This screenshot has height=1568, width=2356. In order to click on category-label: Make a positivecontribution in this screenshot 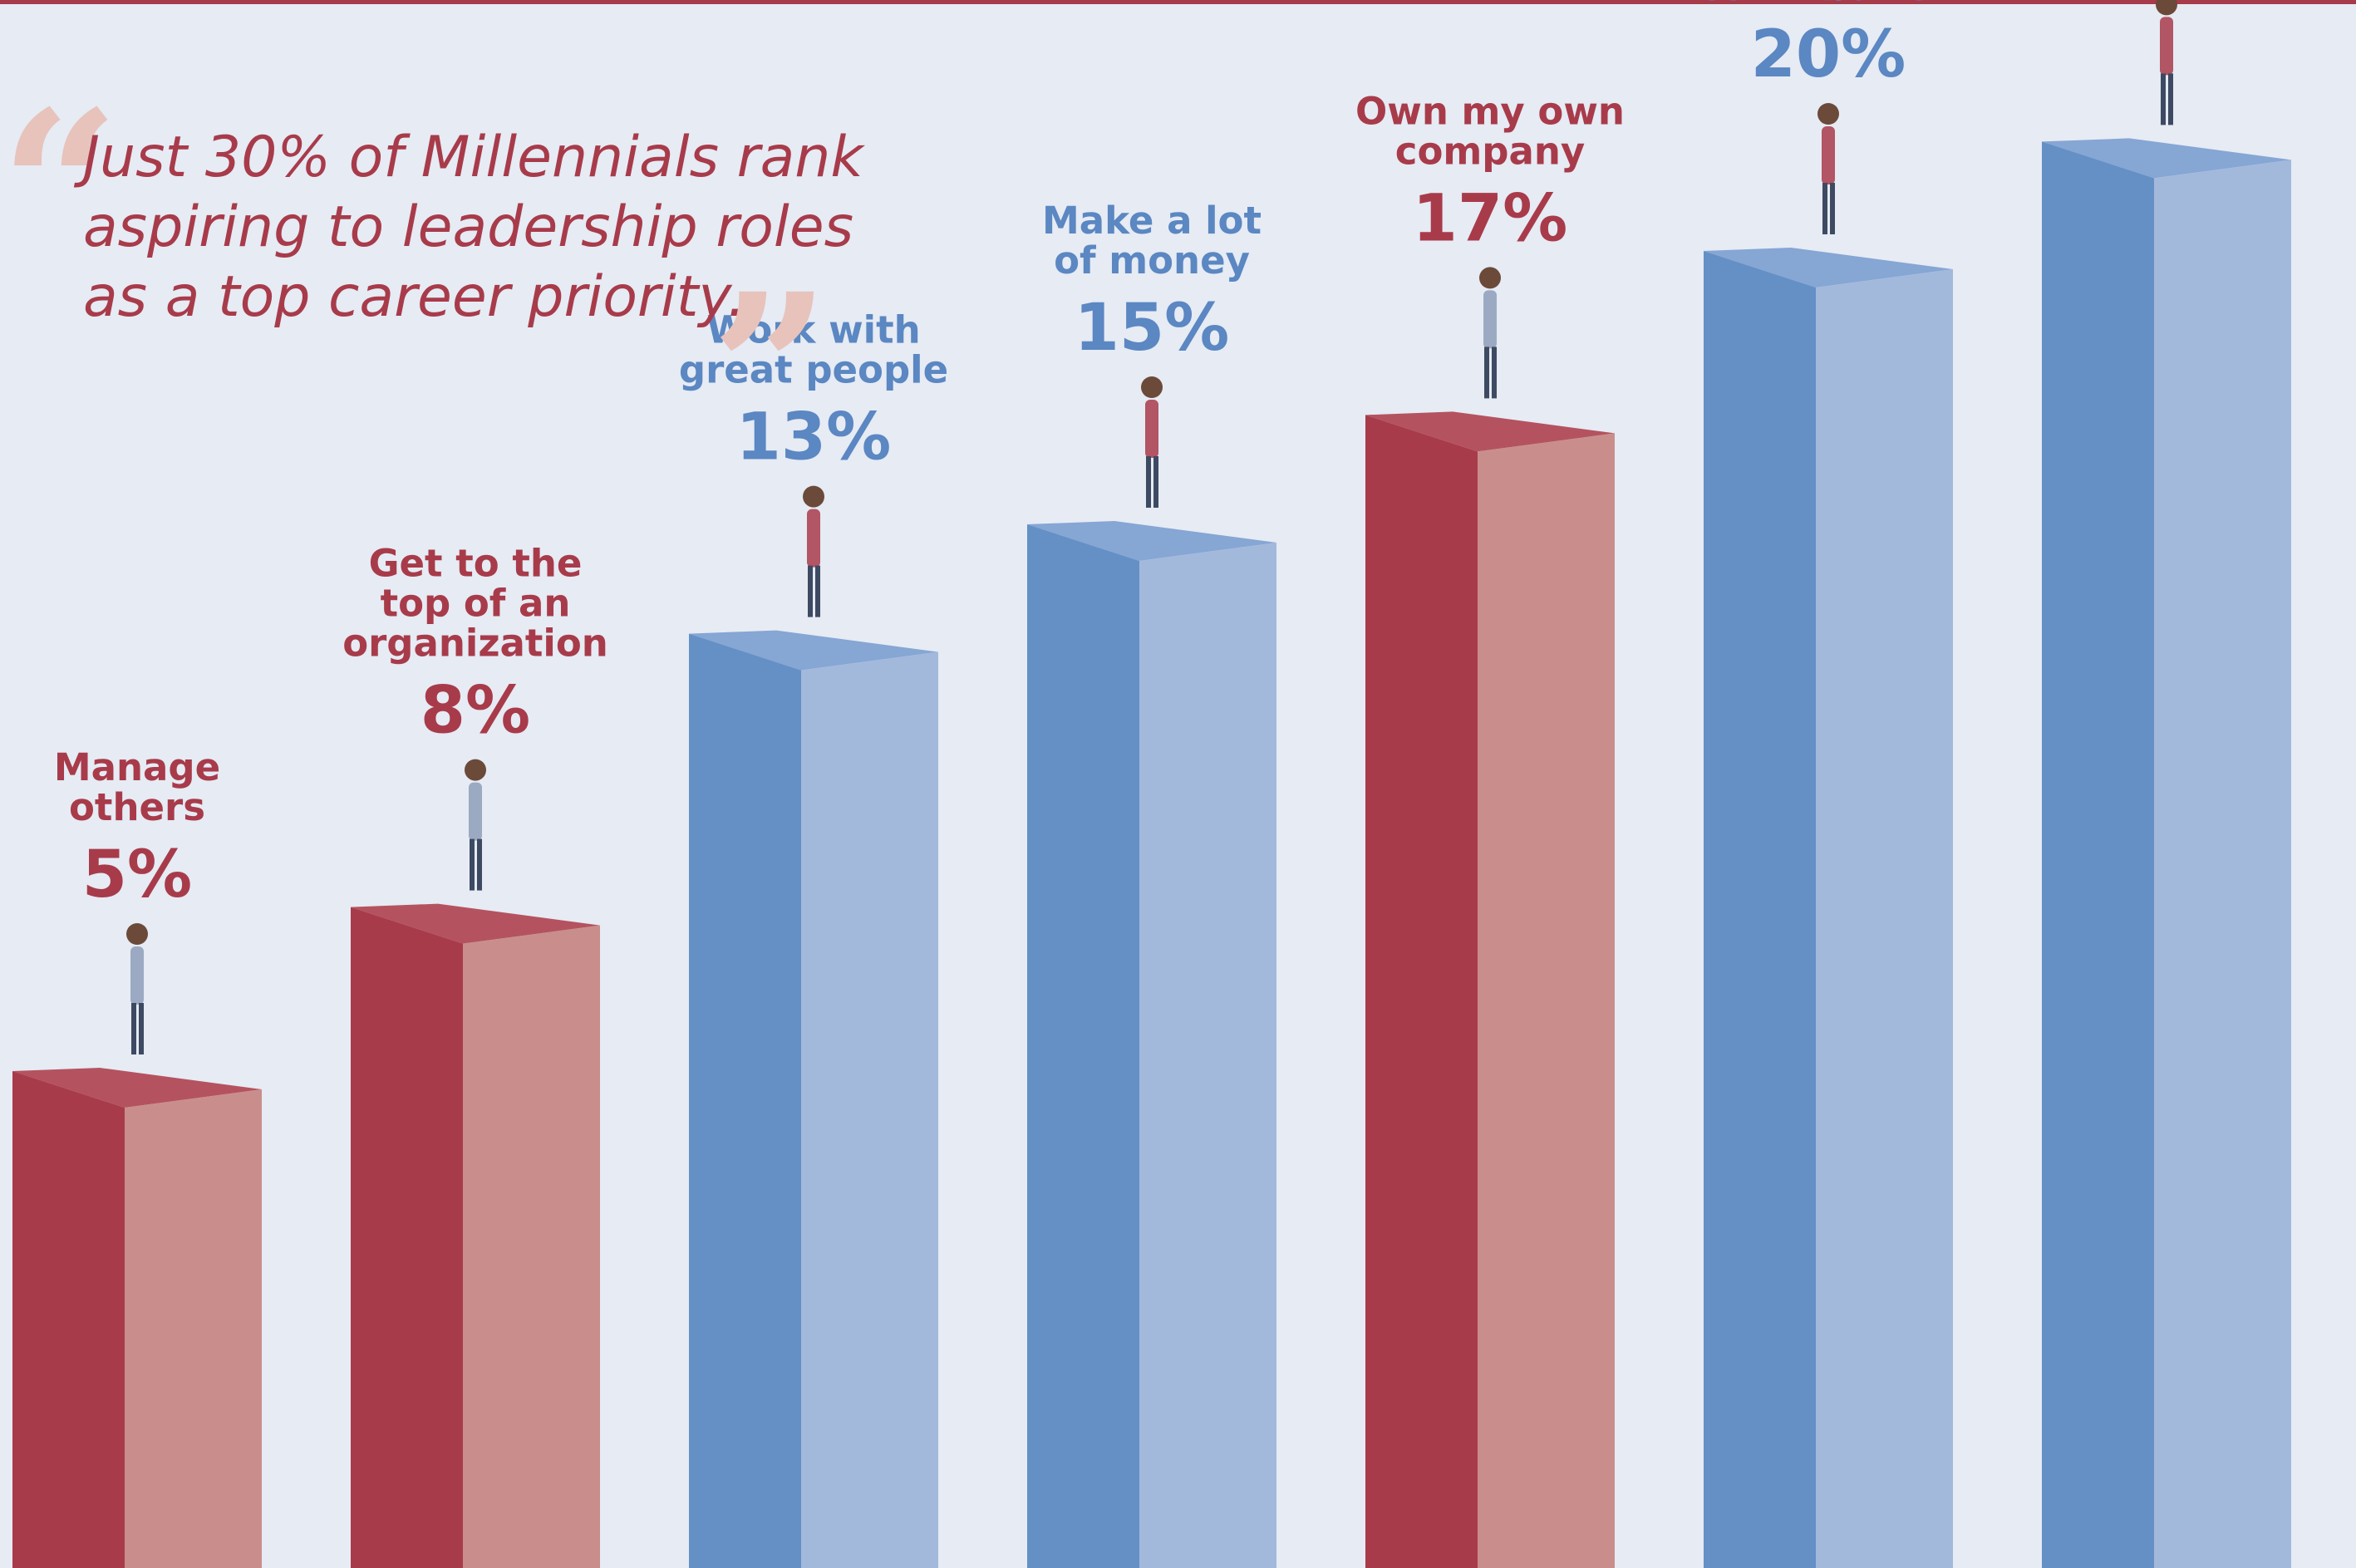, I will do `click(1828, 4)`.